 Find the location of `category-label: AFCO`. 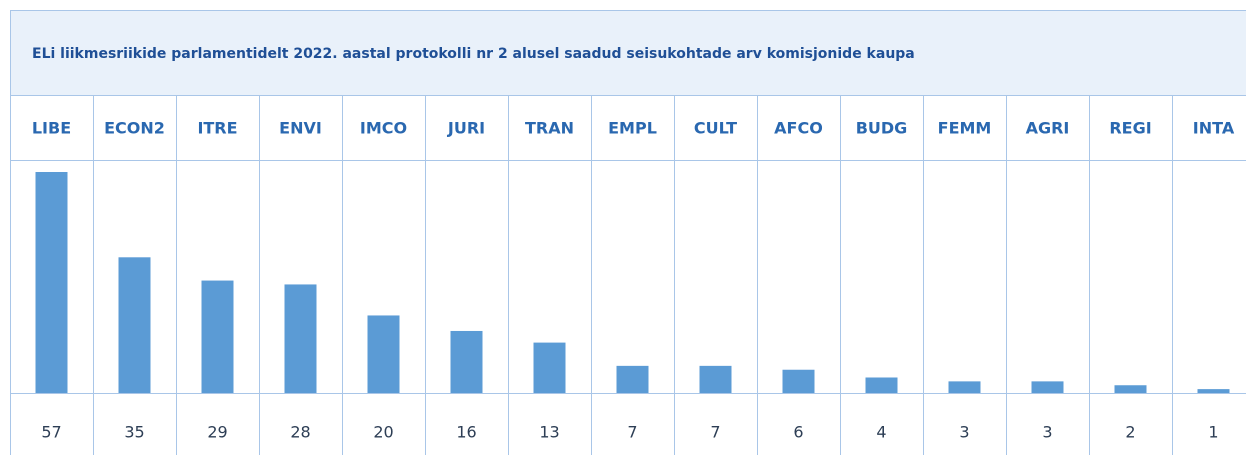

category-label: AFCO is located at coordinates (798, 128).